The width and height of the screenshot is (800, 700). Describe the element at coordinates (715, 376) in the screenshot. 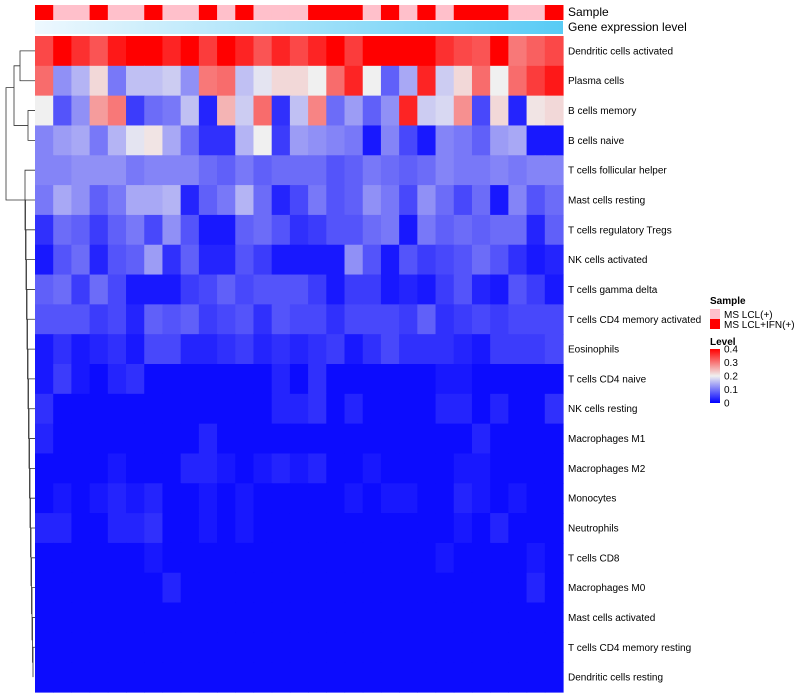

I see `level-colorbar` at that location.